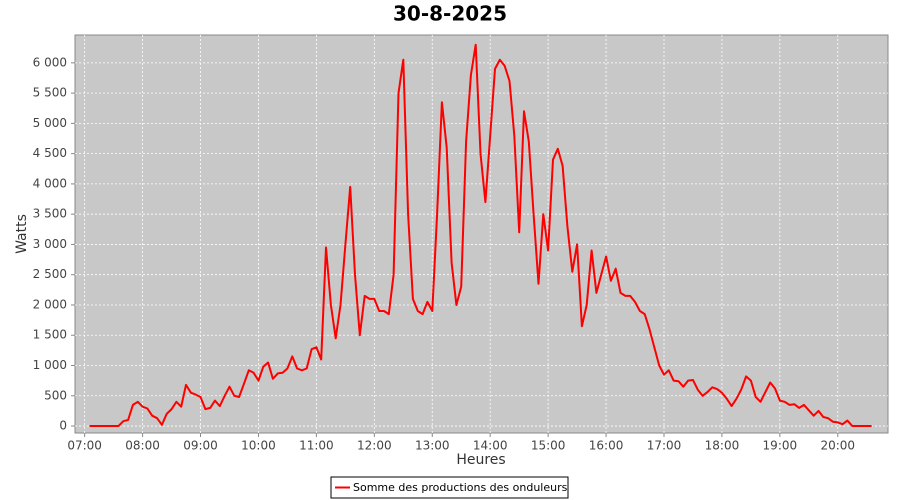 This screenshot has width=900, height=500. Describe the element at coordinates (50, 365) in the screenshot. I see `y-tick-label: 1 000` at that location.